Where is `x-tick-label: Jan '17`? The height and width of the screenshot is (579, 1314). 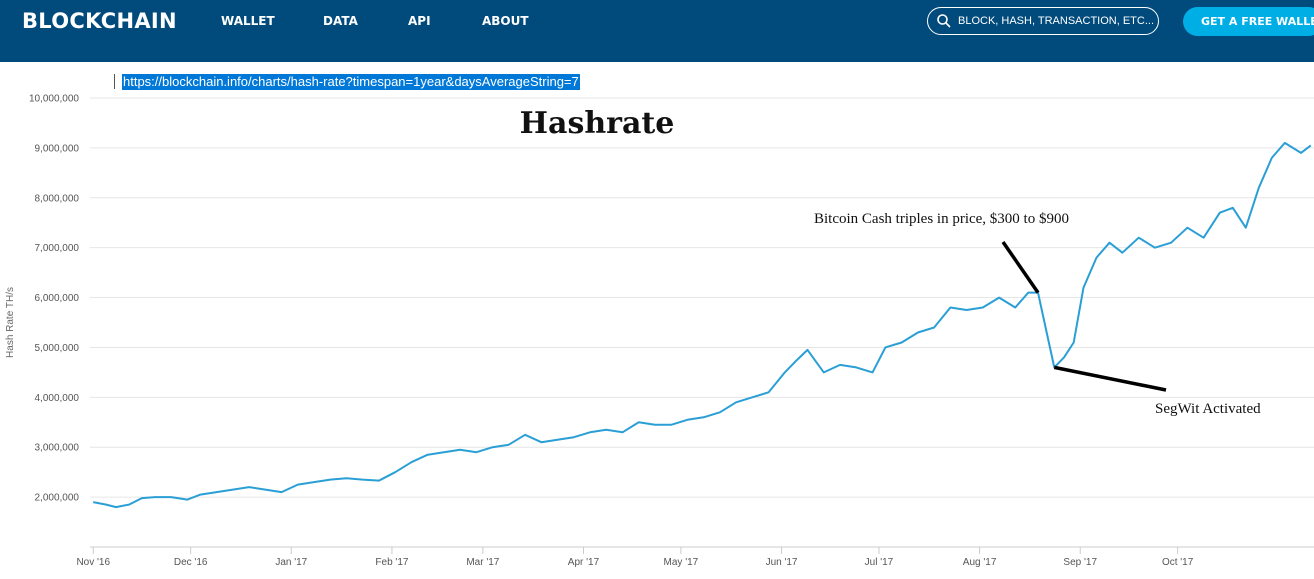 x-tick-label: Jan '17 is located at coordinates (291, 562).